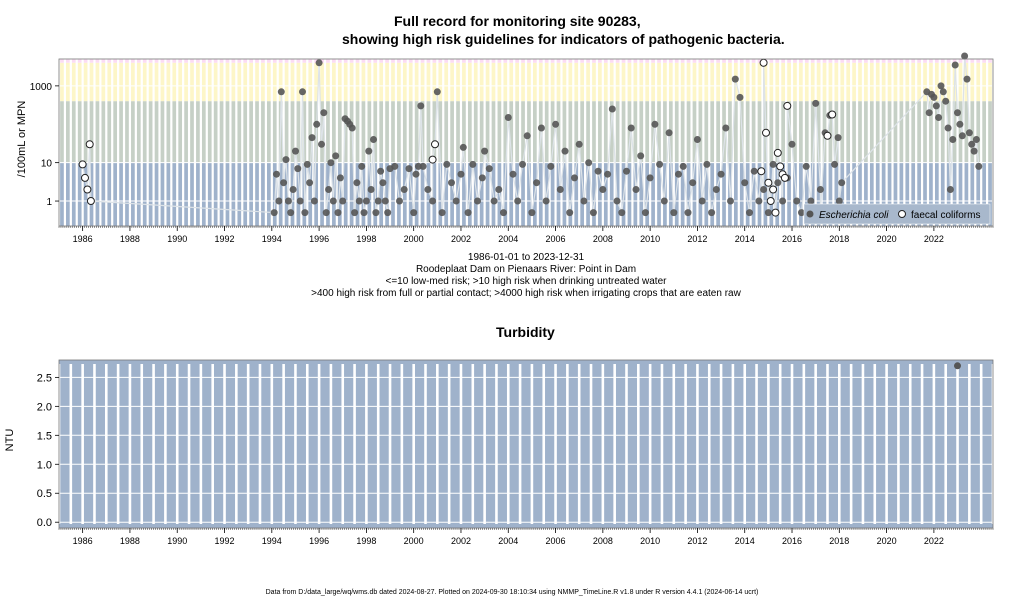  I want to click on y-tick-label: 0.0, so click(44, 523).